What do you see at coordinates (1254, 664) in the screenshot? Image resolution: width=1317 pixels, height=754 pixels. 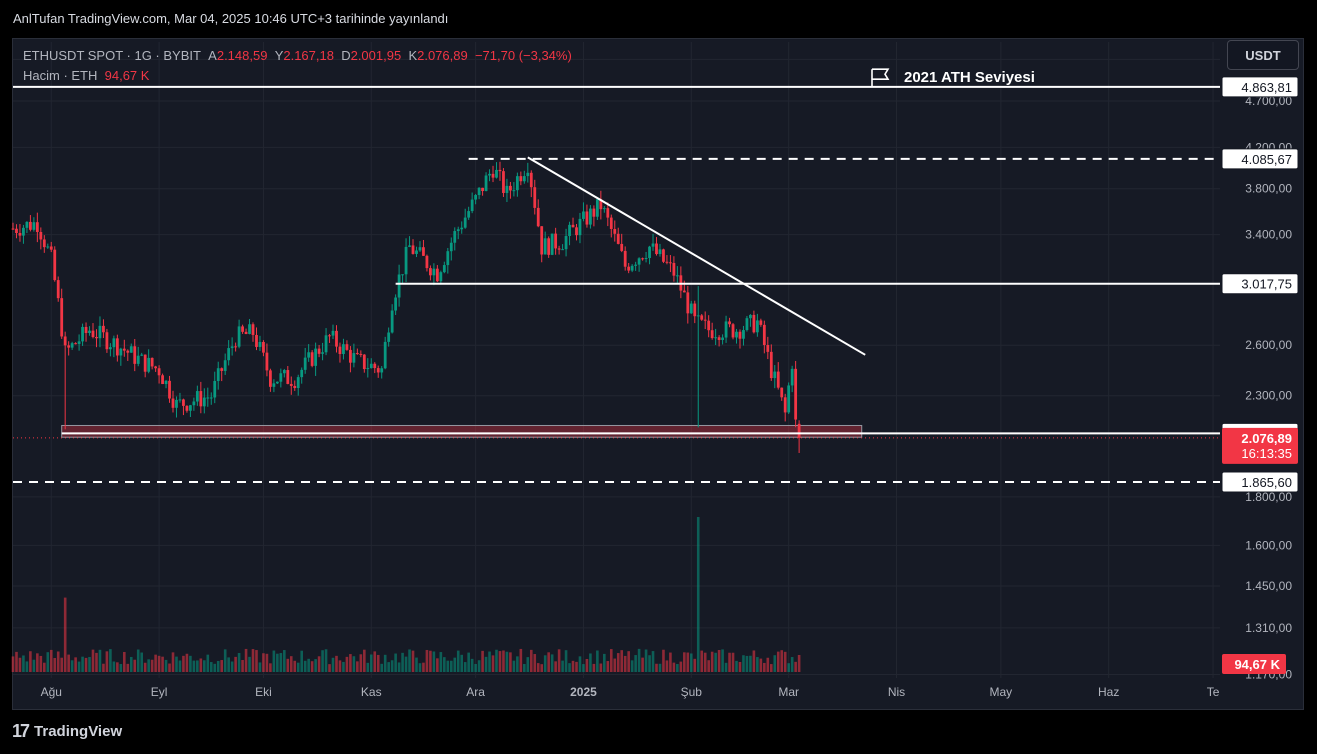 I see `volume-tag` at bounding box center [1254, 664].